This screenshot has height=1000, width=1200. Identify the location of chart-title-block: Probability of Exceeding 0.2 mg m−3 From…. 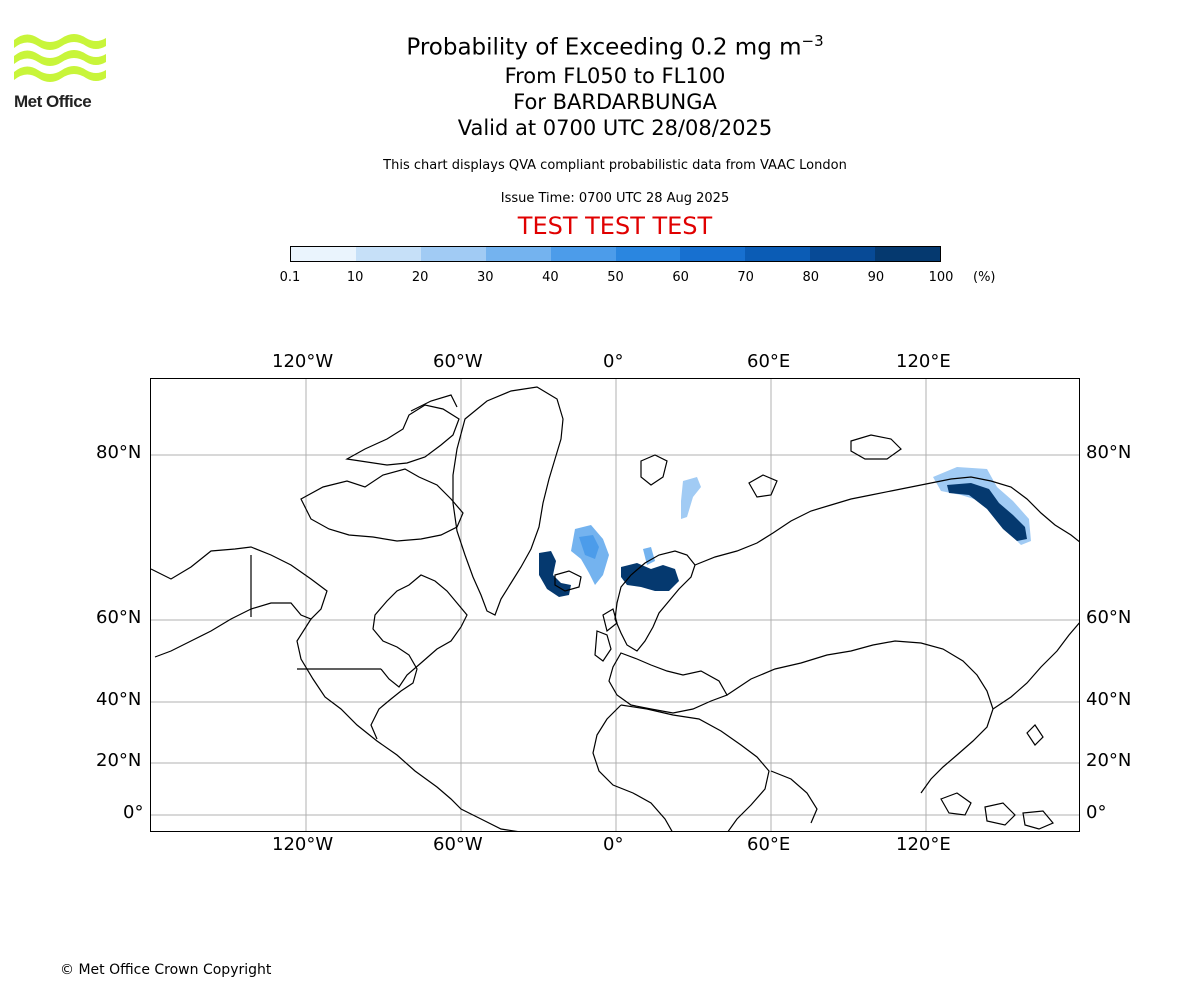
(600, 83).